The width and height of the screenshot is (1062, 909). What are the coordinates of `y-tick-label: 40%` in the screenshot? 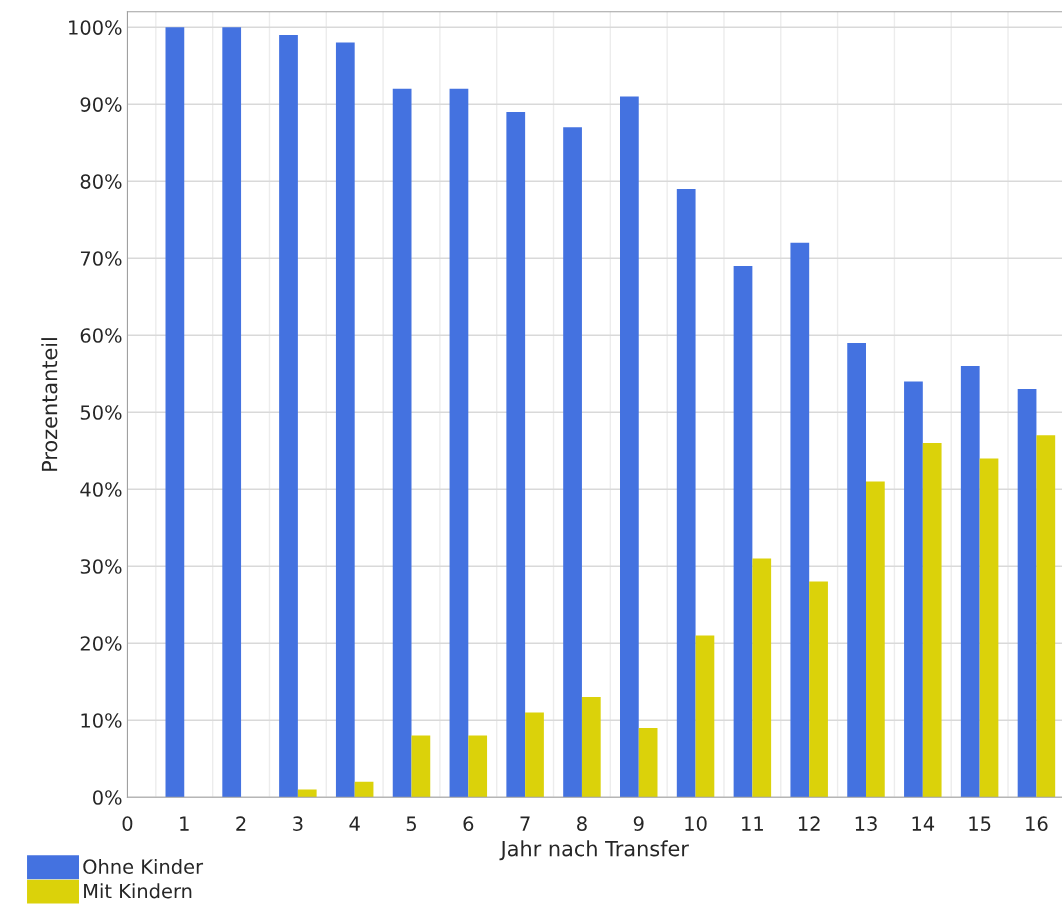 It's located at (101, 489).